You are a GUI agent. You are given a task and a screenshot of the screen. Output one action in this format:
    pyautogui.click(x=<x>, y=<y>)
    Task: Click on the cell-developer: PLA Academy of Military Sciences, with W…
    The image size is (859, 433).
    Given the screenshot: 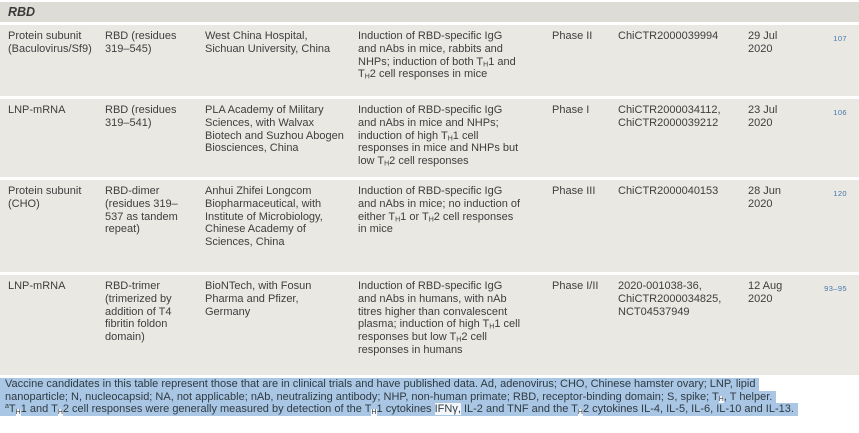 What is the action you would take?
    pyautogui.click(x=274, y=129)
    